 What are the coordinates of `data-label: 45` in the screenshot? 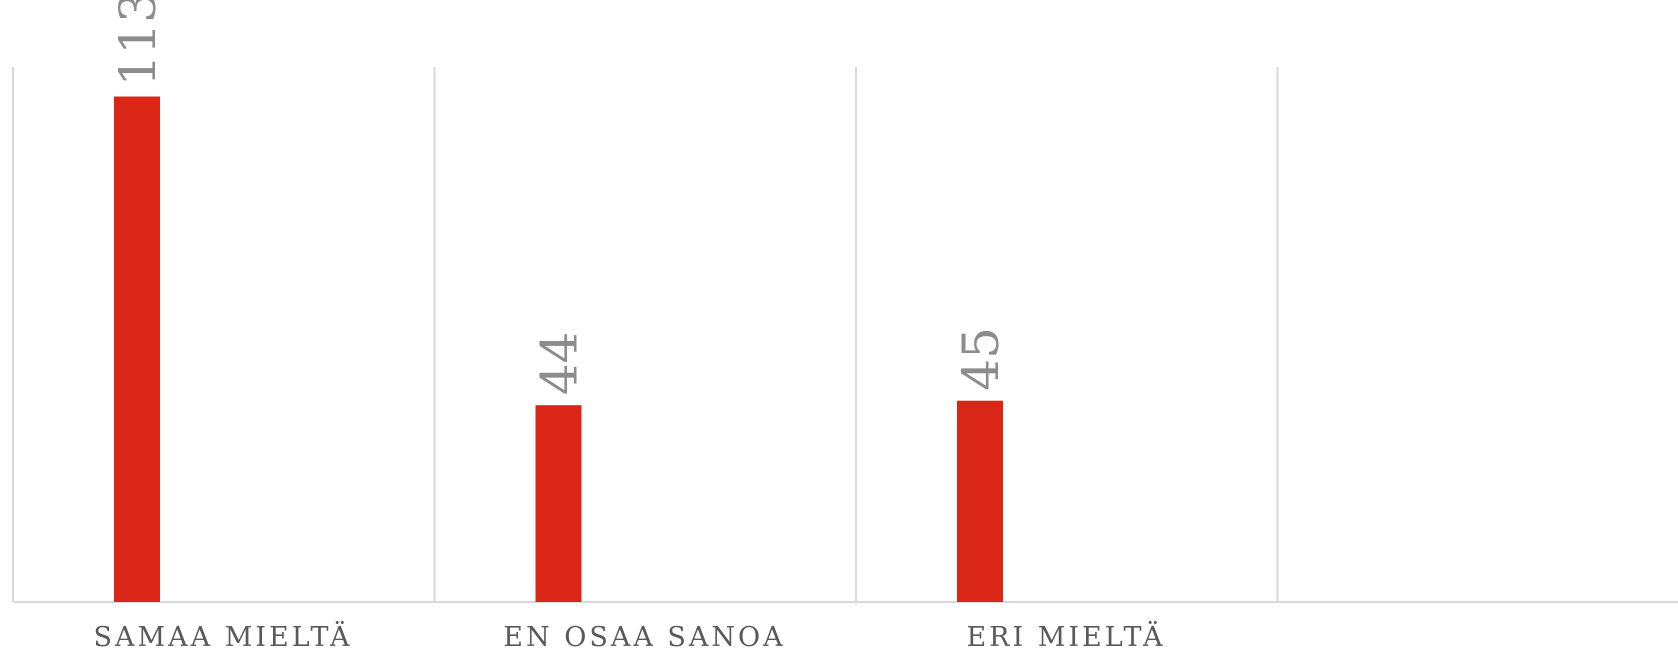 It's located at (981, 359).